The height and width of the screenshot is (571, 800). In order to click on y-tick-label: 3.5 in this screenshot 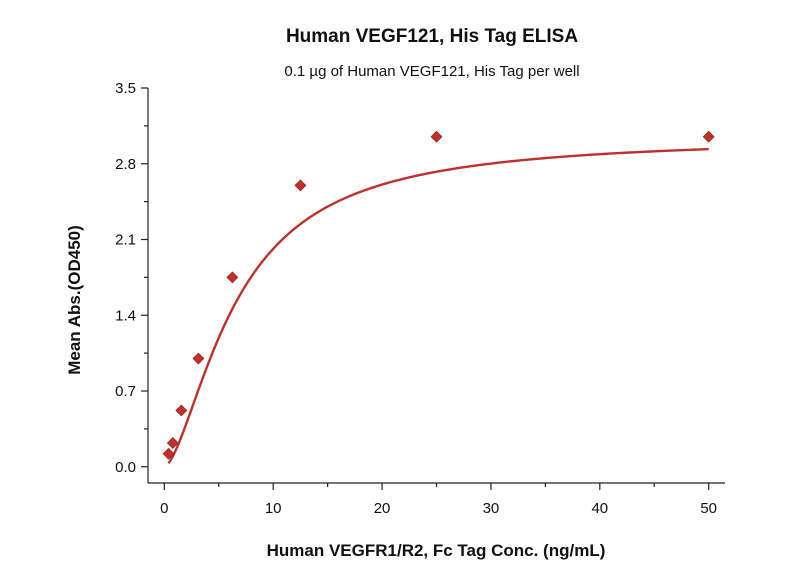, I will do `click(125, 88)`.